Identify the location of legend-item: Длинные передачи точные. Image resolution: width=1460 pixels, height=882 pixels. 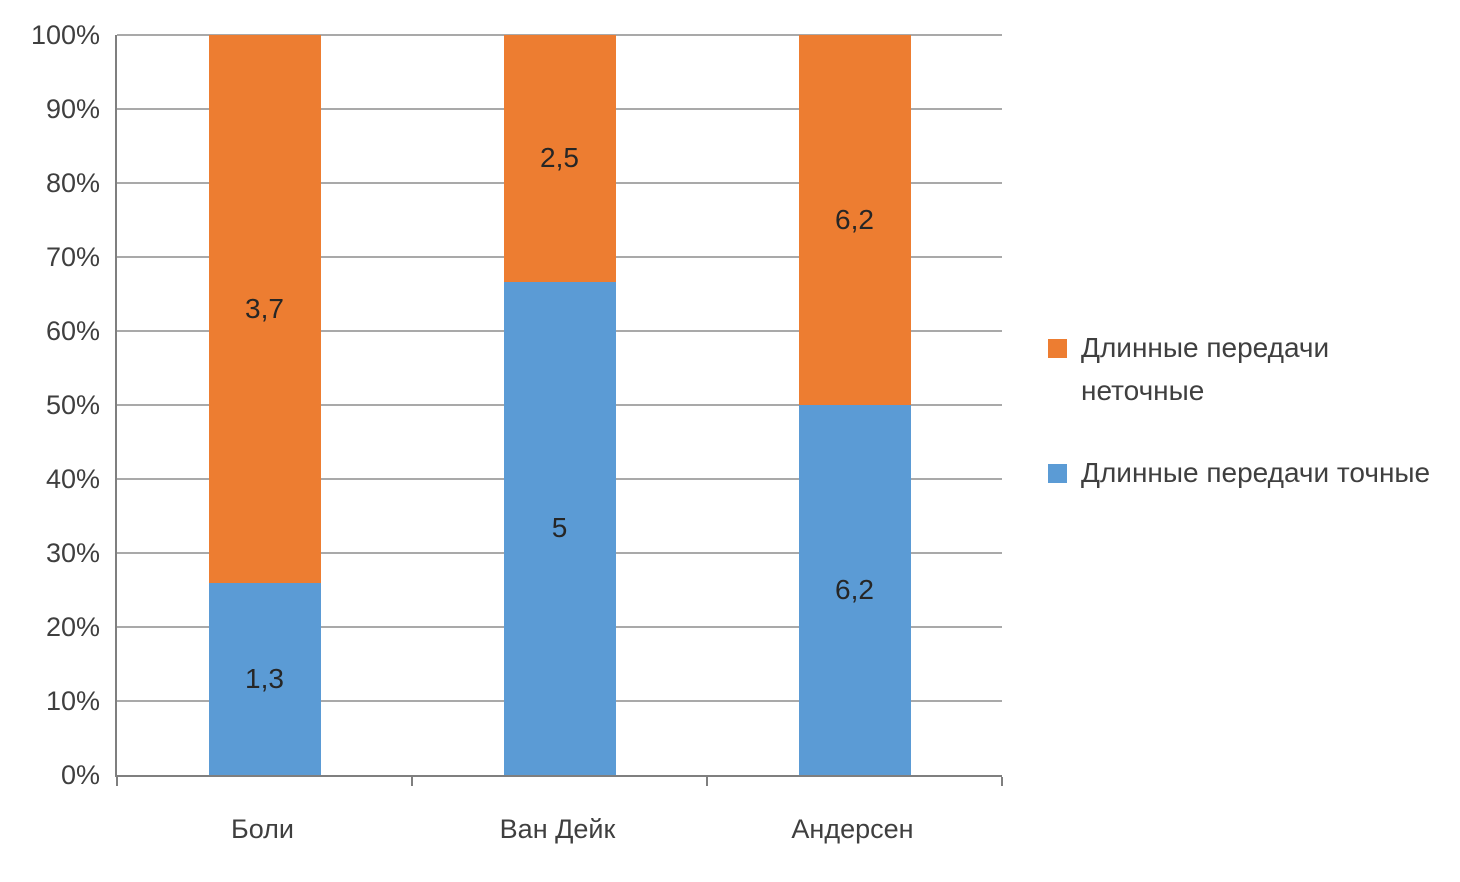
(1248, 472).